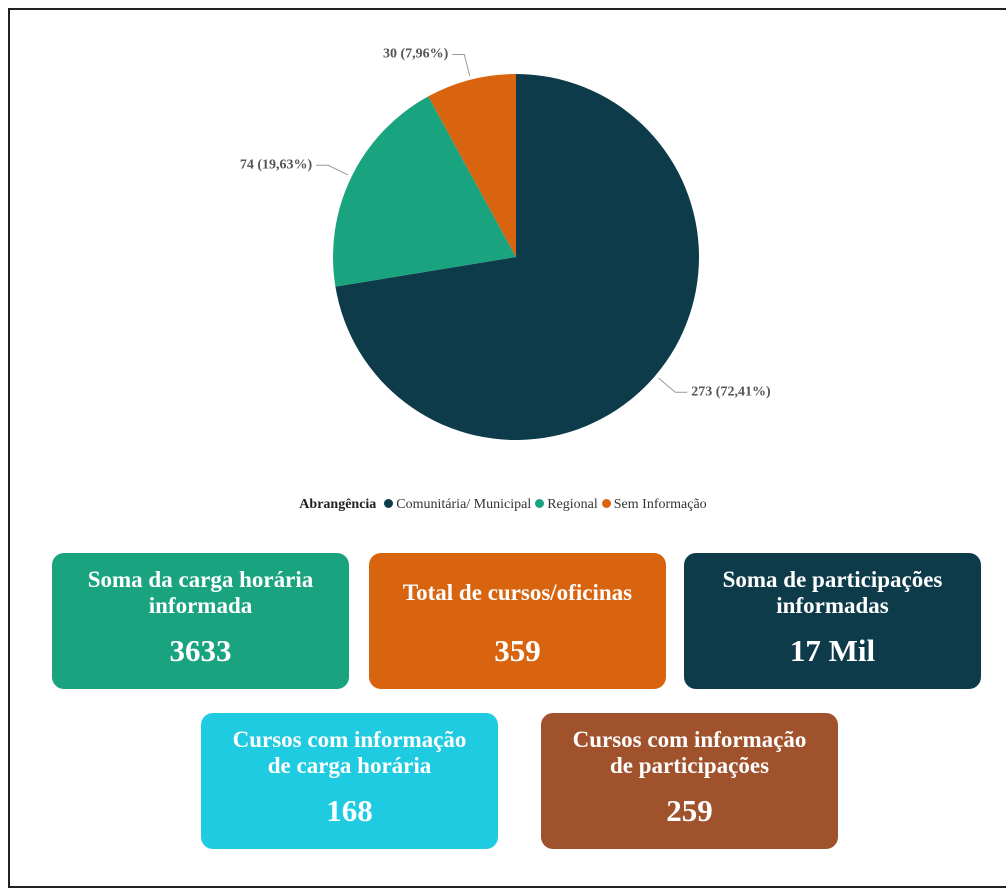  Describe the element at coordinates (349, 810) in the screenshot. I see `card-value: 168` at that location.